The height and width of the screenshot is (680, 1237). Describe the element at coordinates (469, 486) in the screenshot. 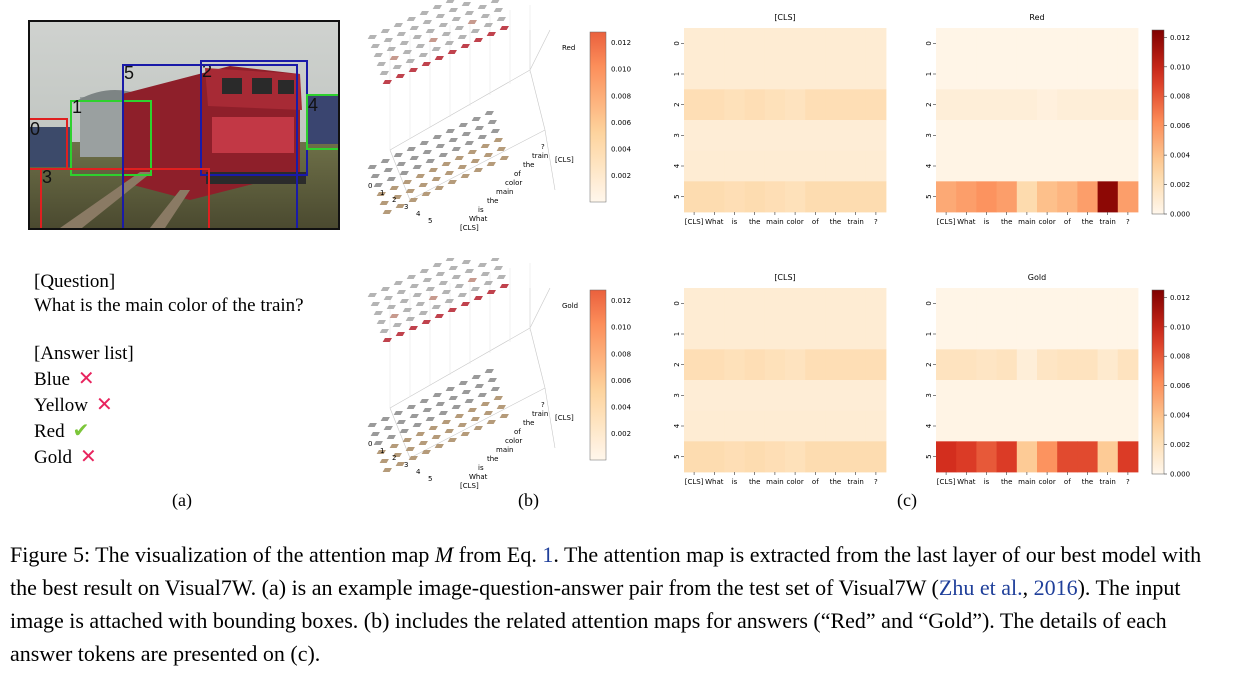

I see `plot3d-x-label: [CLS]` at that location.